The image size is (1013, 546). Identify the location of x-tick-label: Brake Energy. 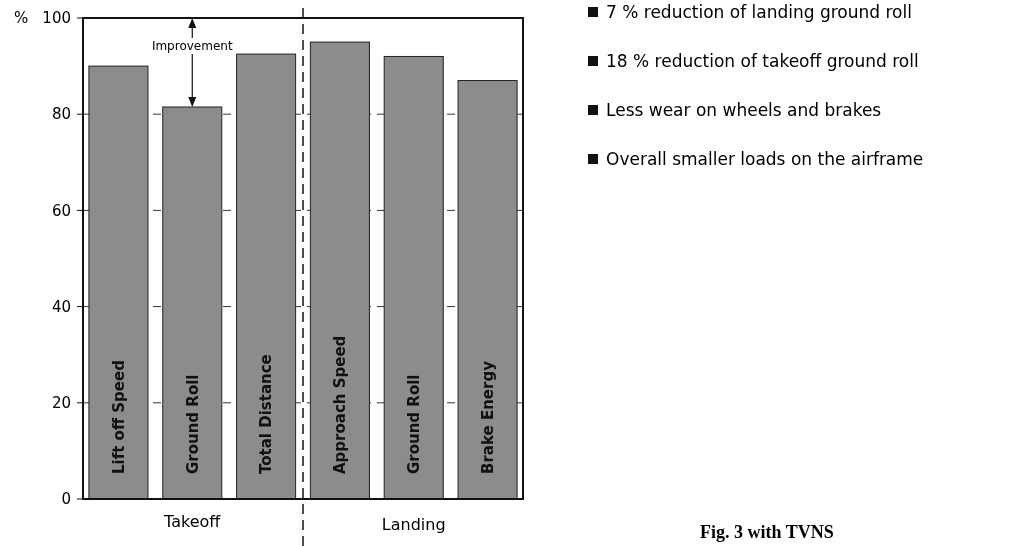
(487, 417).